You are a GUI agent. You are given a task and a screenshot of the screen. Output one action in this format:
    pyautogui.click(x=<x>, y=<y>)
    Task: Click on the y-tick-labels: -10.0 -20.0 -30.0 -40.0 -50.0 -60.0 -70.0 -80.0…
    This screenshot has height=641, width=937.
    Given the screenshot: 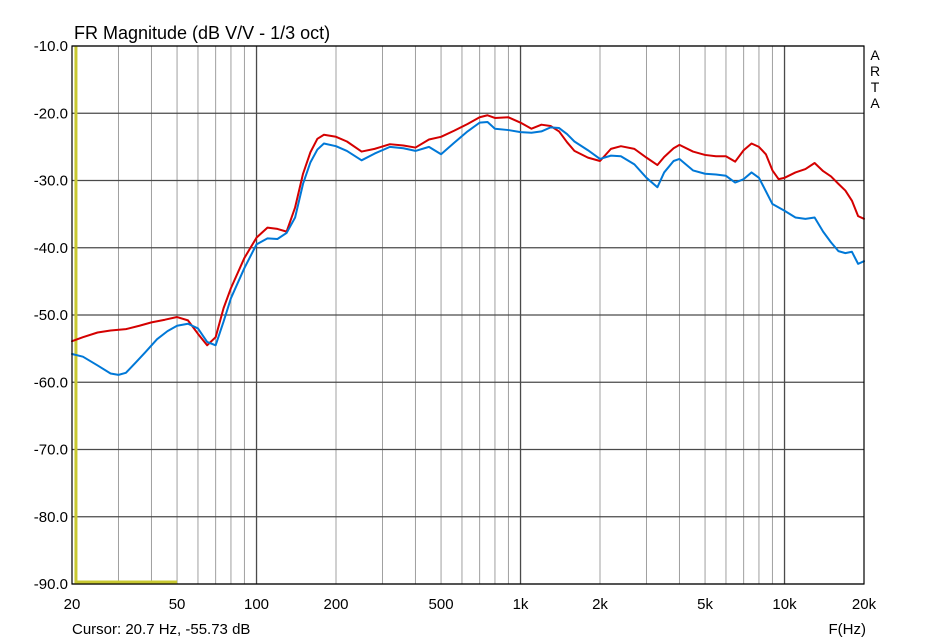 What is the action you would take?
    pyautogui.click(x=51, y=315)
    